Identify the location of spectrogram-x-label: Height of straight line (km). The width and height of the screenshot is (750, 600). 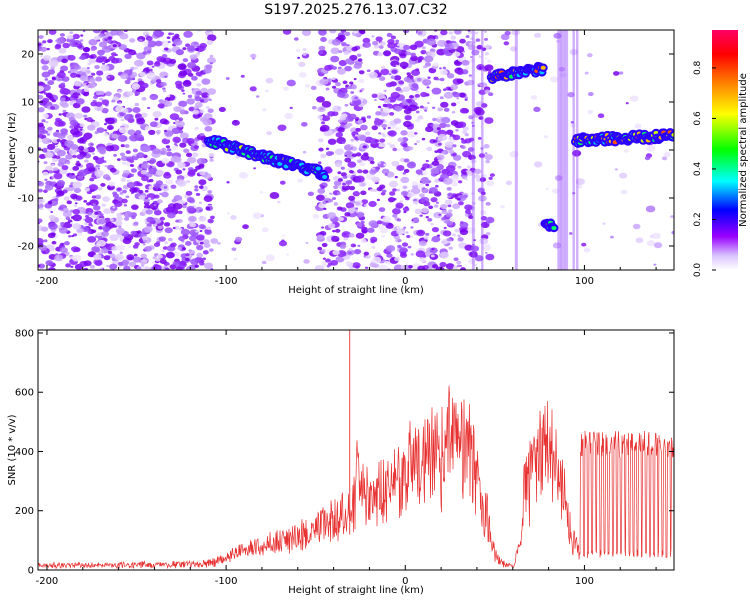
(356, 290).